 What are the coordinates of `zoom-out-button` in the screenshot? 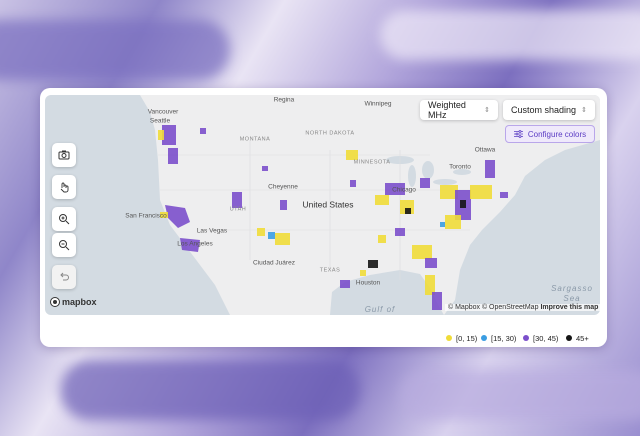 It's located at (64, 245).